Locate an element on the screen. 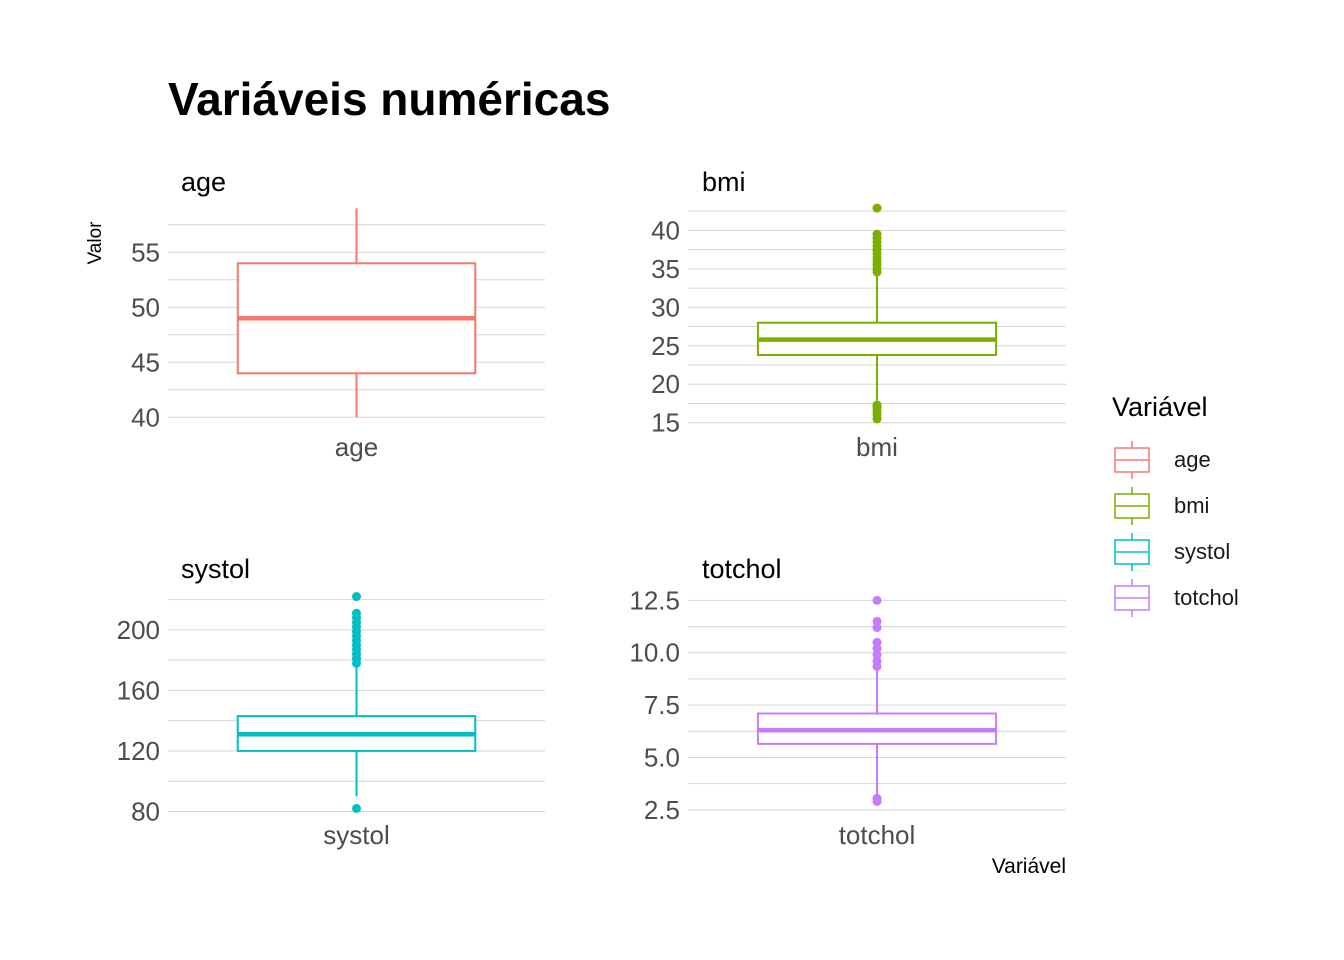 This screenshot has height=960, width=1344. x-tick-label: bmi is located at coordinates (877, 447).